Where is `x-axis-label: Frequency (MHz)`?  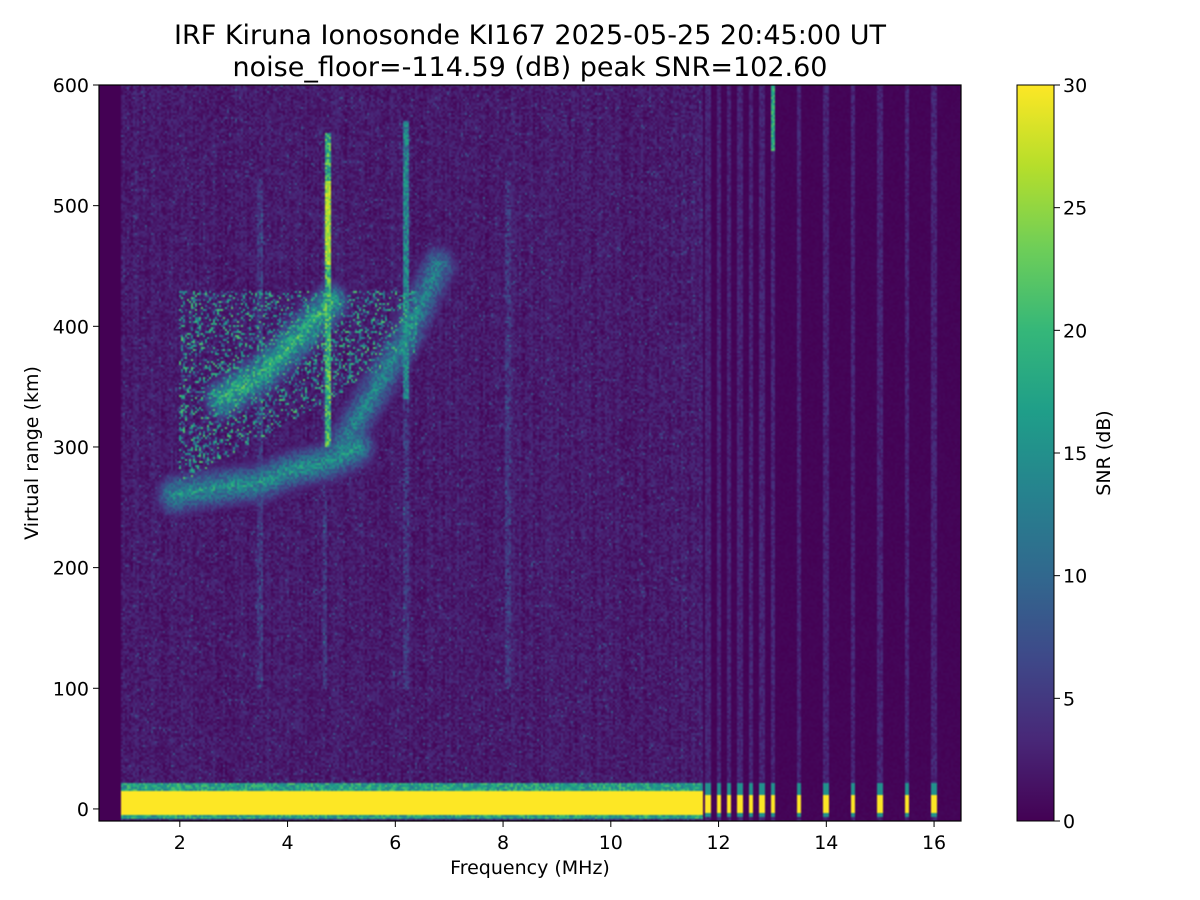
x-axis-label: Frequency (MHz) is located at coordinates (530, 868).